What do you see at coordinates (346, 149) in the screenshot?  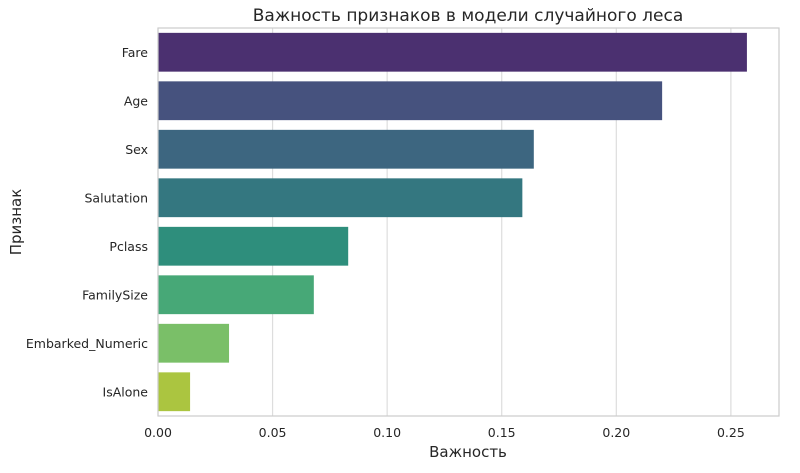 I see `bar-Sex` at bounding box center [346, 149].